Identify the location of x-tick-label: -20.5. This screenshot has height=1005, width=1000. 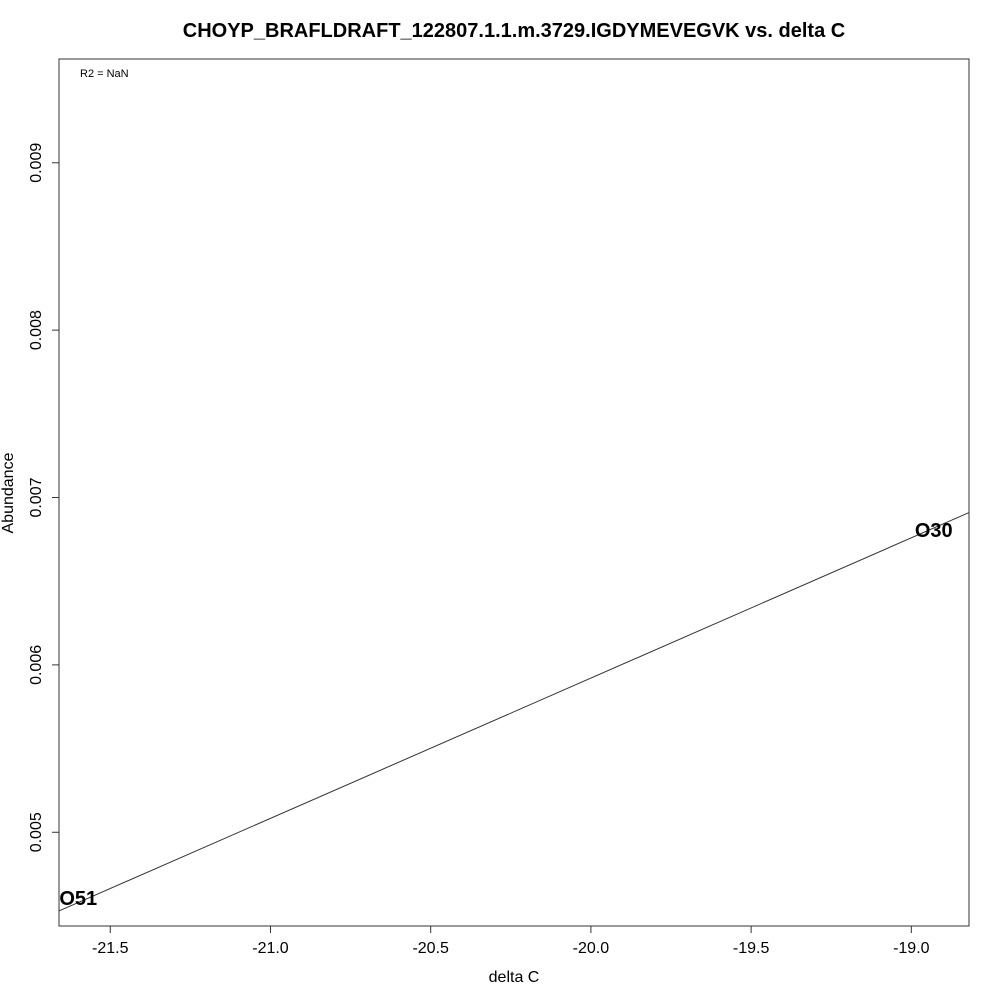
(430, 948).